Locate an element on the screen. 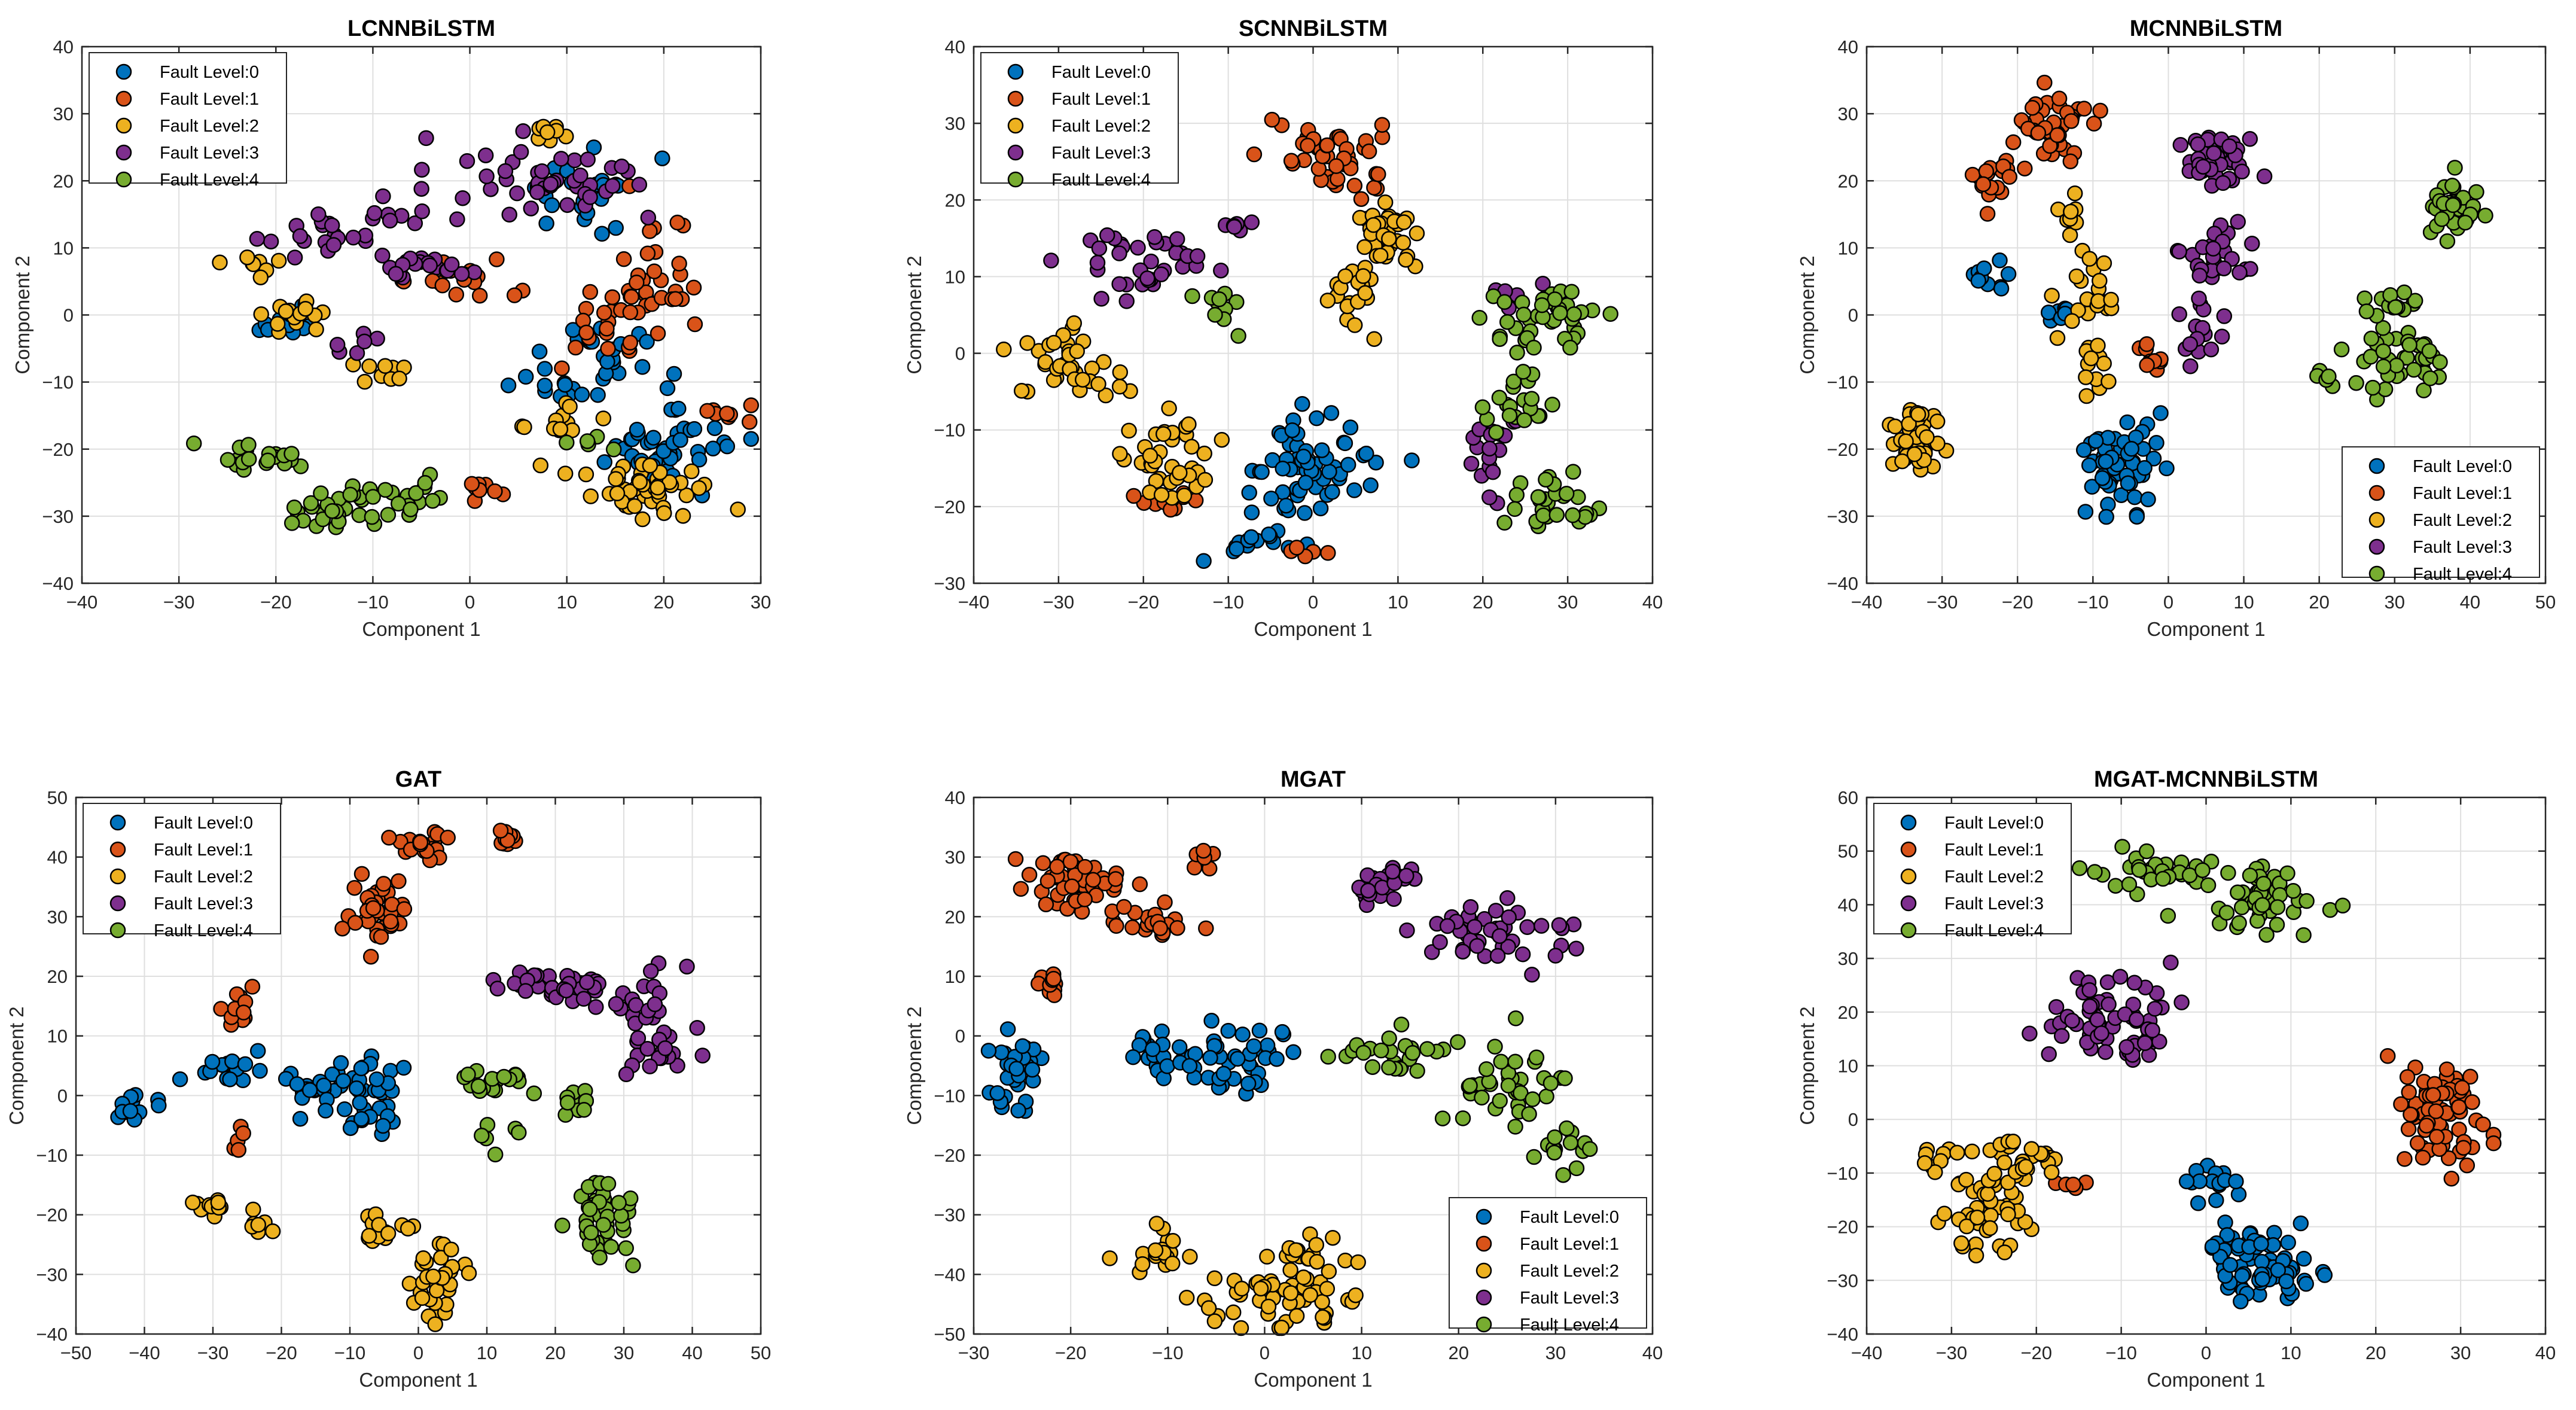 This screenshot has width=2576, height=1410. x-tick-label: −10 is located at coordinates (2121, 1352).